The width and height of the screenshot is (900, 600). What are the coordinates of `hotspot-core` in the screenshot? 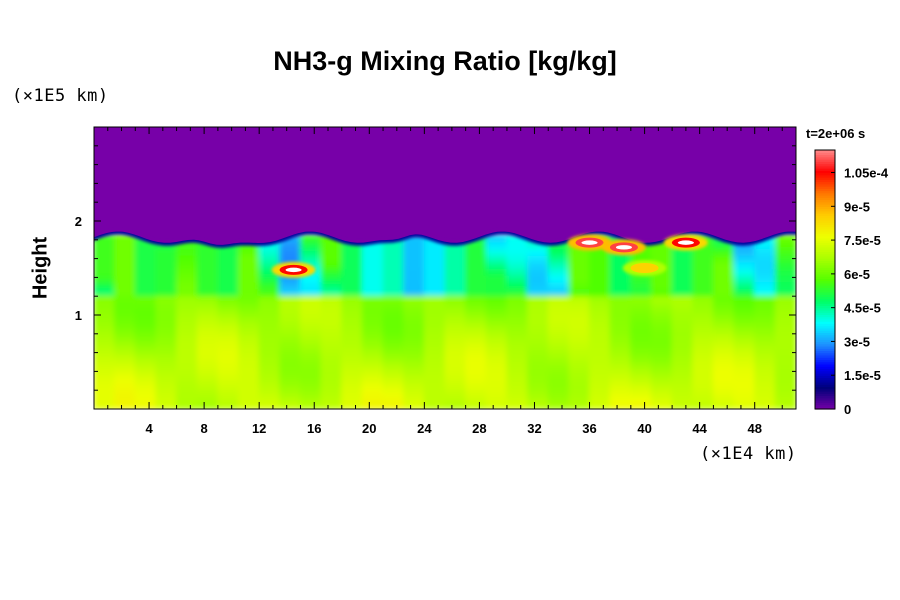 It's located at (644, 268).